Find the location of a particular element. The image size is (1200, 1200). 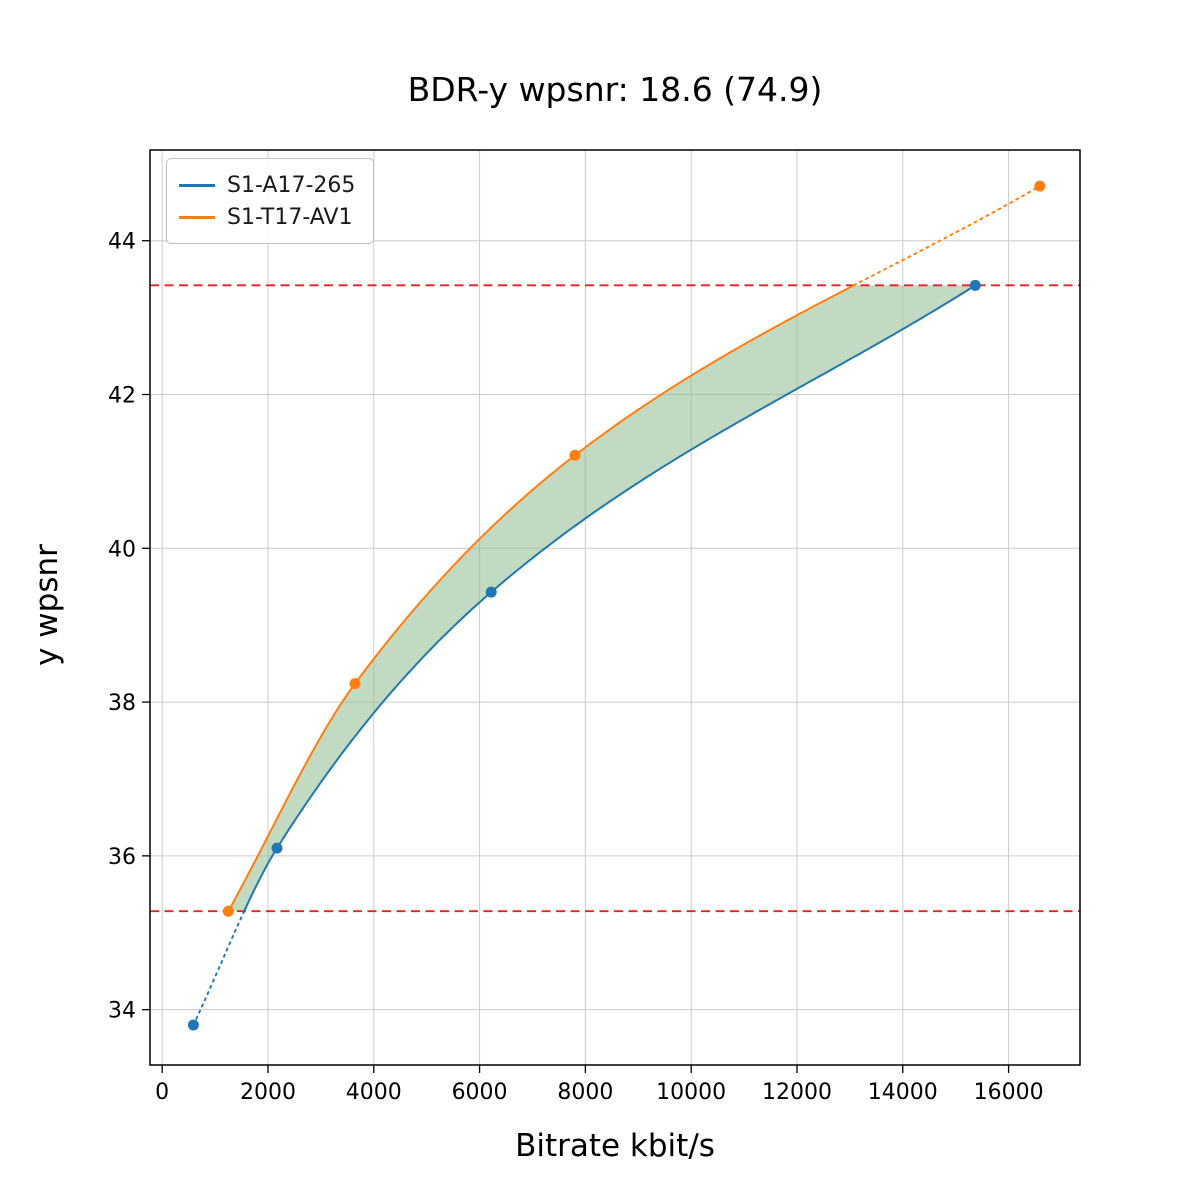

legend-label: S1-A17-265 is located at coordinates (291, 185).